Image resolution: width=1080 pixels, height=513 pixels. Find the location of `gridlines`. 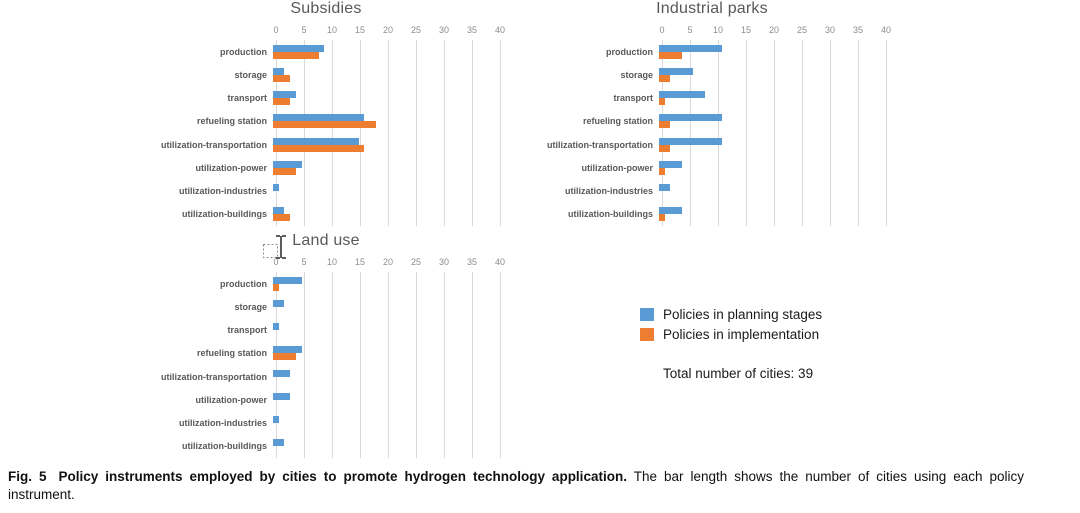

gridlines is located at coordinates (388, 365).